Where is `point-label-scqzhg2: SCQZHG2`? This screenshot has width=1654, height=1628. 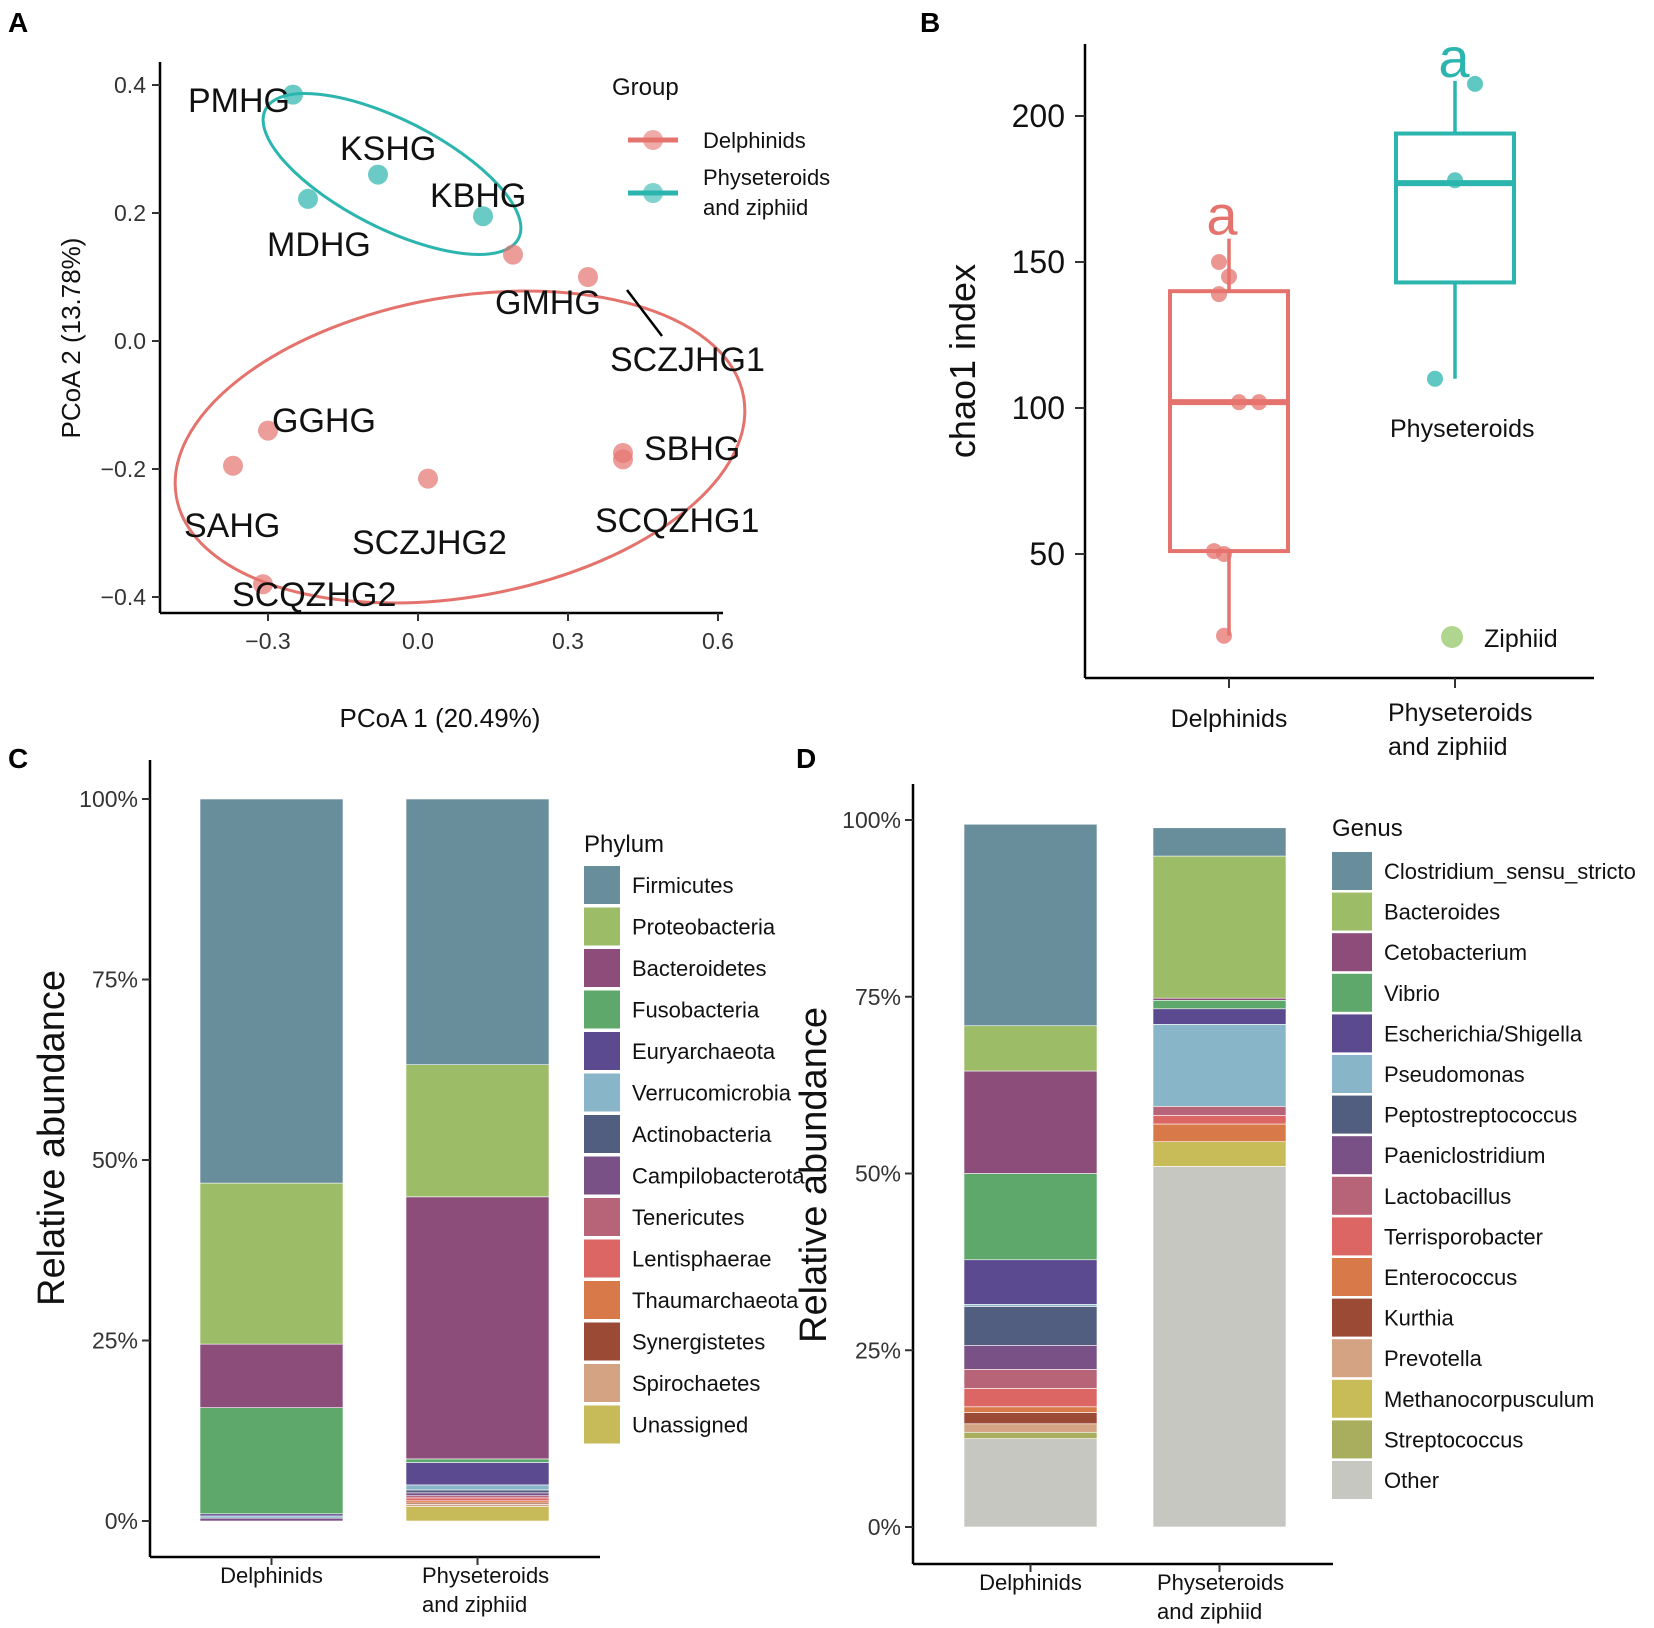
point-label-scqzhg2: SCQZHG2 is located at coordinates (314, 595).